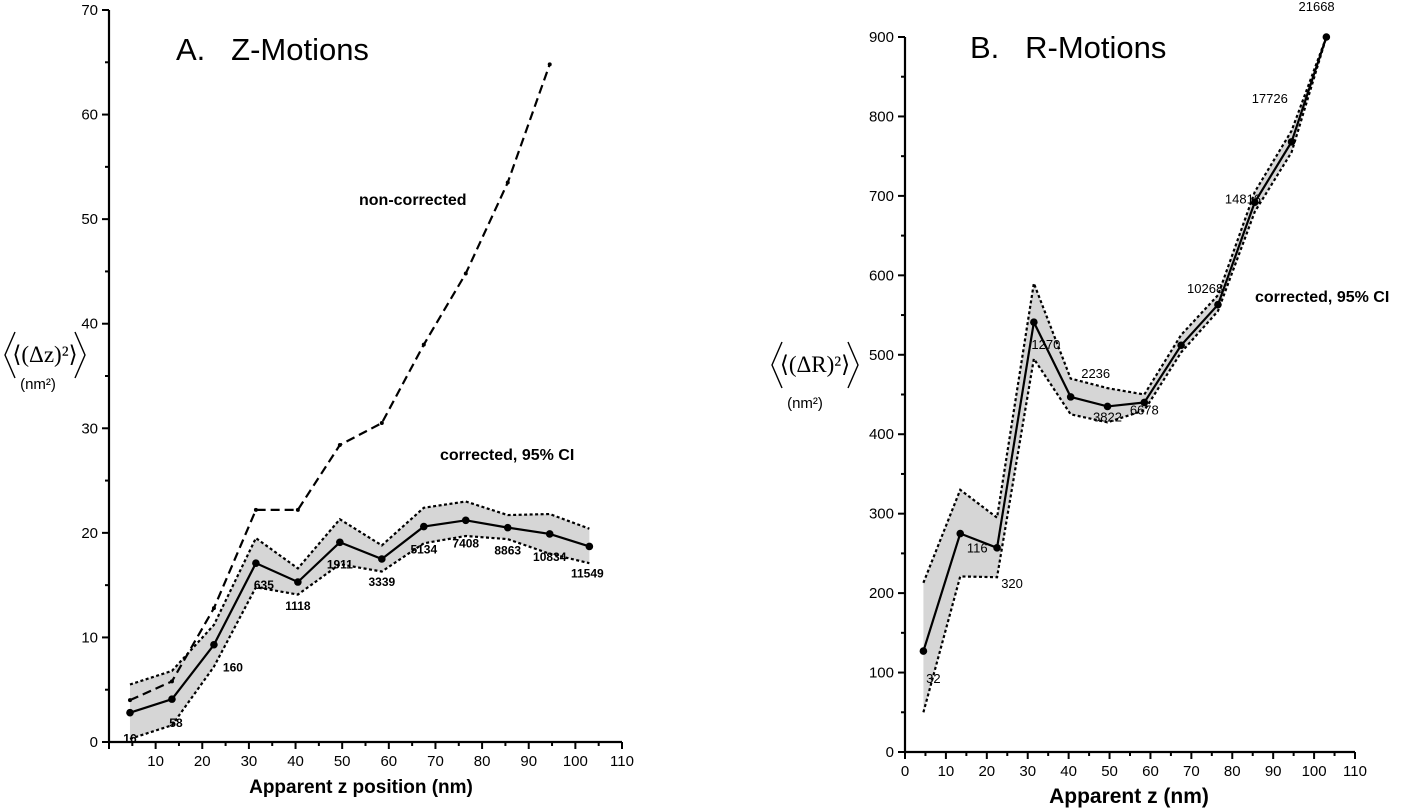 This screenshot has width=1405, height=809. Describe the element at coordinates (881, 275) in the screenshot. I see `panel-b-y-tick-label: 600` at that location.